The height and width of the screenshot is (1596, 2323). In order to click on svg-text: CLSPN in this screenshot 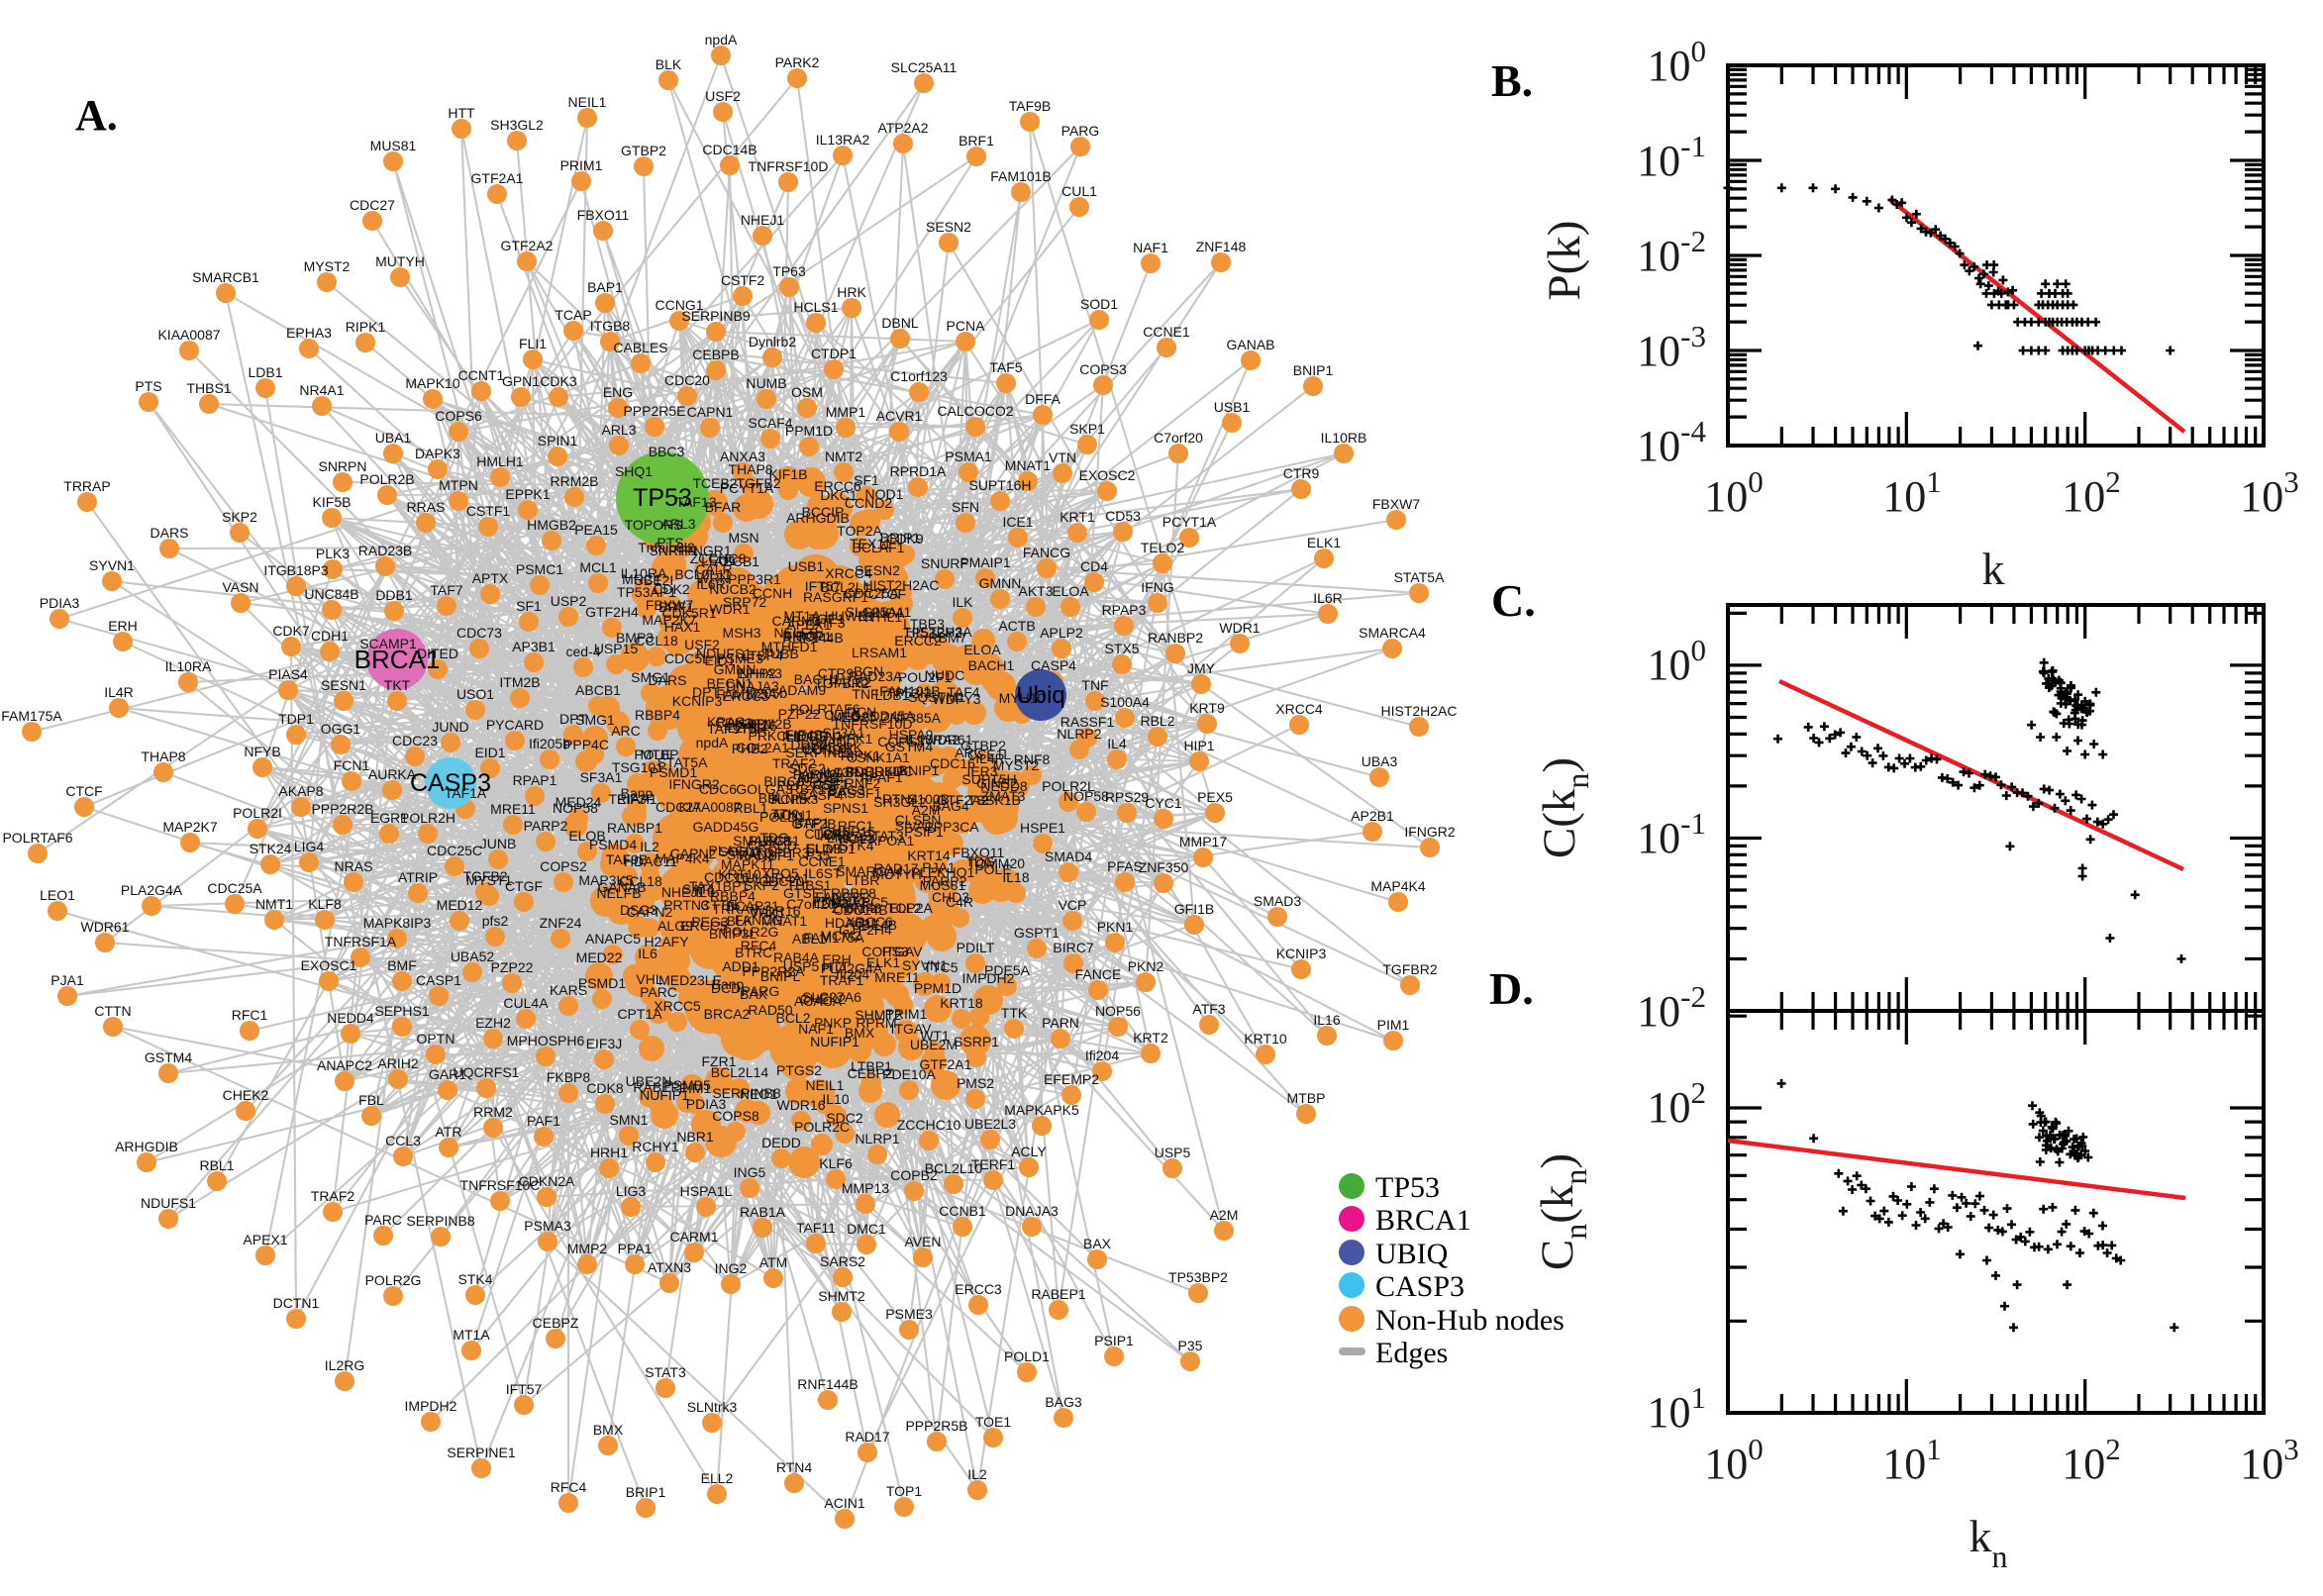, I will do `click(918, 820)`.